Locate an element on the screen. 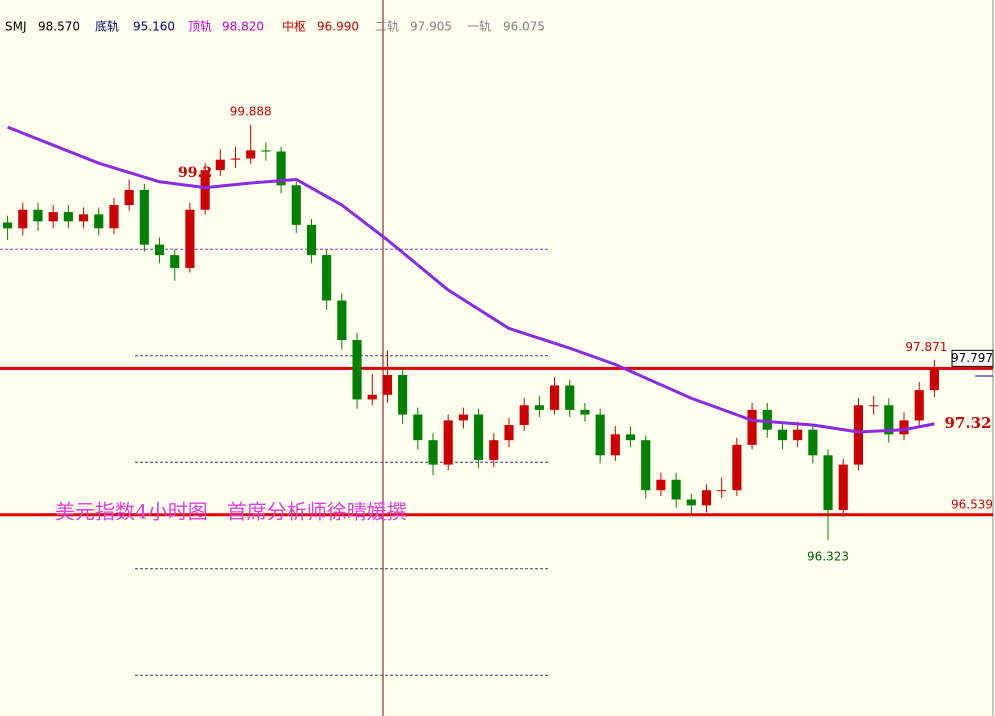  current-price: 97.797 is located at coordinates (972, 358).